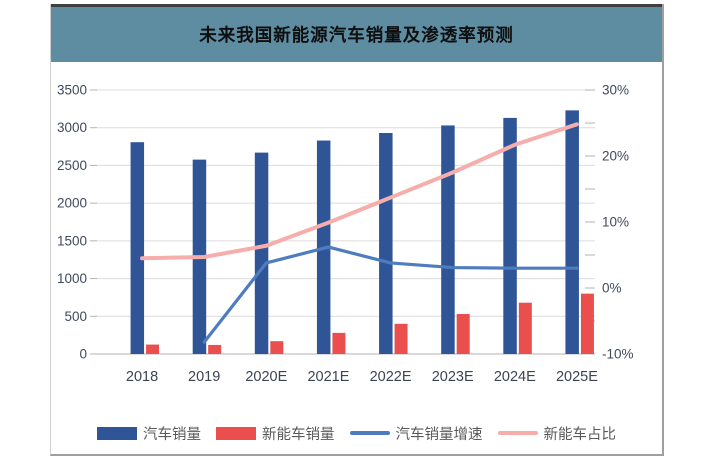 Image resolution: width=715 pixels, height=470 pixels. Describe the element at coordinates (580, 434) in the screenshot. I see `legend-label-nev-share: 新能车占比` at that location.